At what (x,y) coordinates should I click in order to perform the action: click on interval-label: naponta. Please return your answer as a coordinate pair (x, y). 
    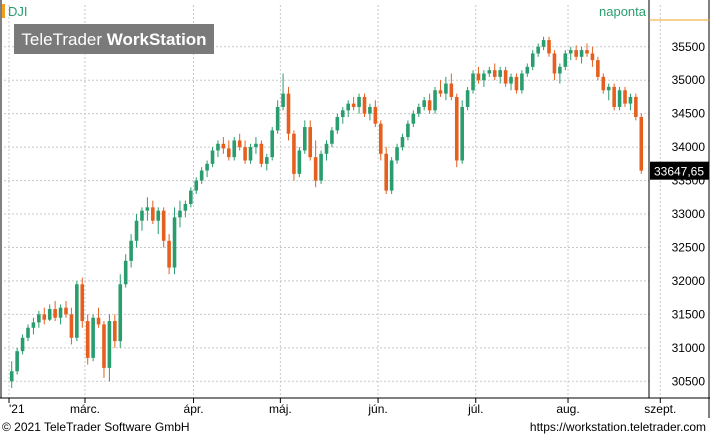
    Looking at the image, I should click on (623, 11).